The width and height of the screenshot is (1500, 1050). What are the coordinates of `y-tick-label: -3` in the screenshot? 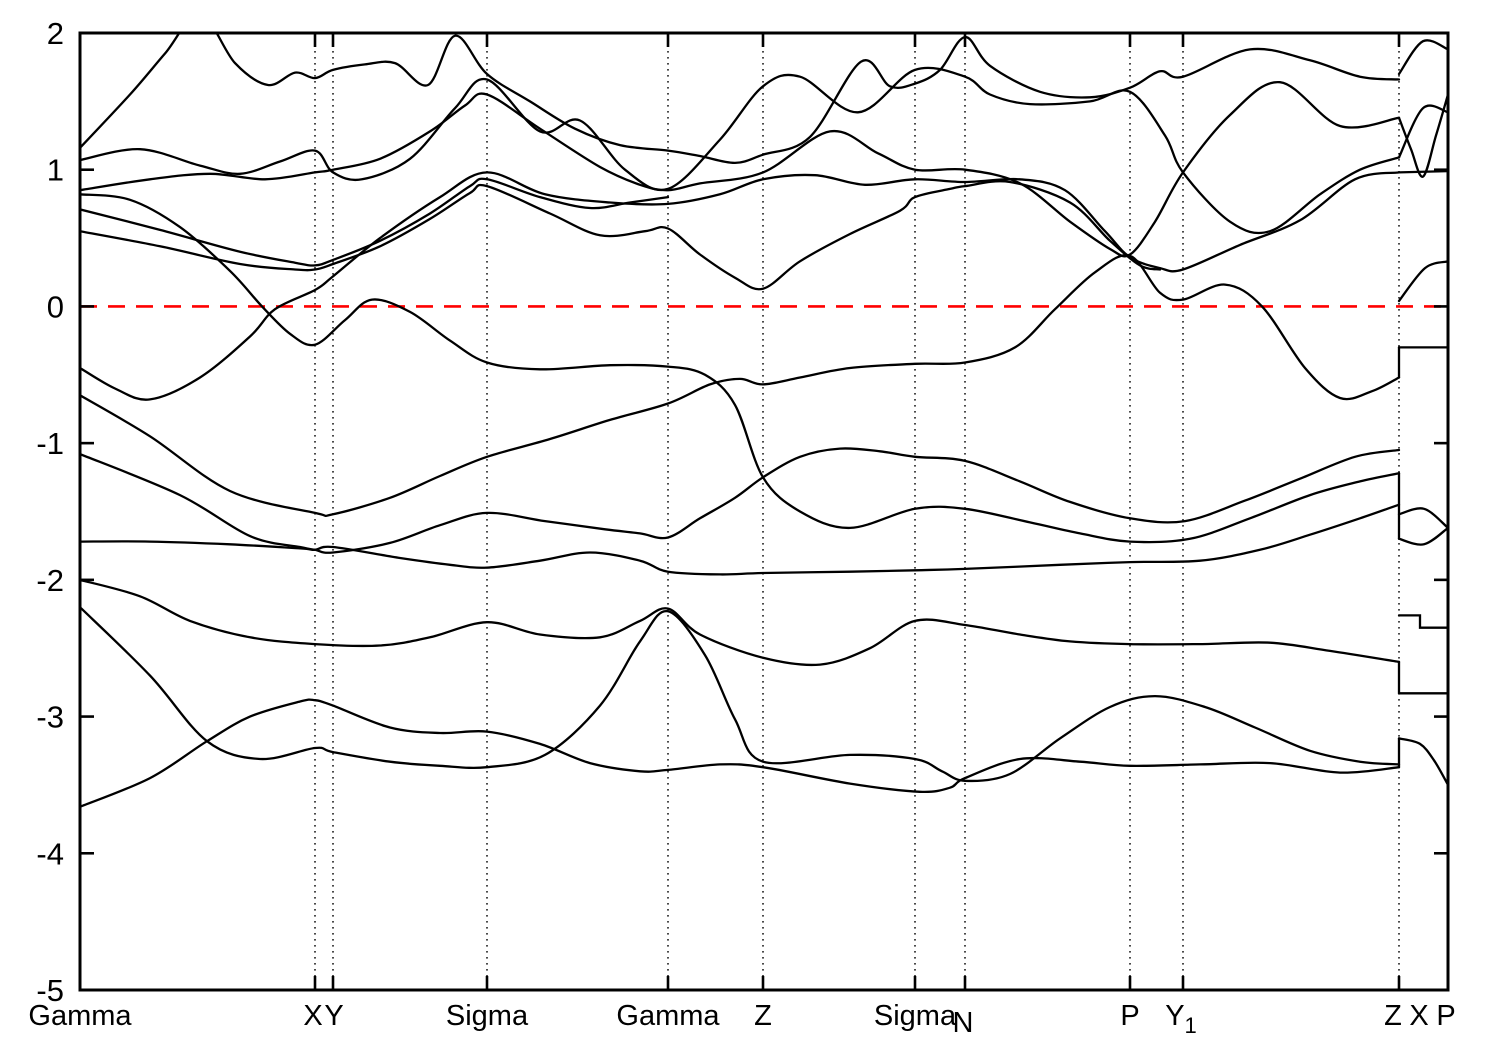 It's located at (50, 717).